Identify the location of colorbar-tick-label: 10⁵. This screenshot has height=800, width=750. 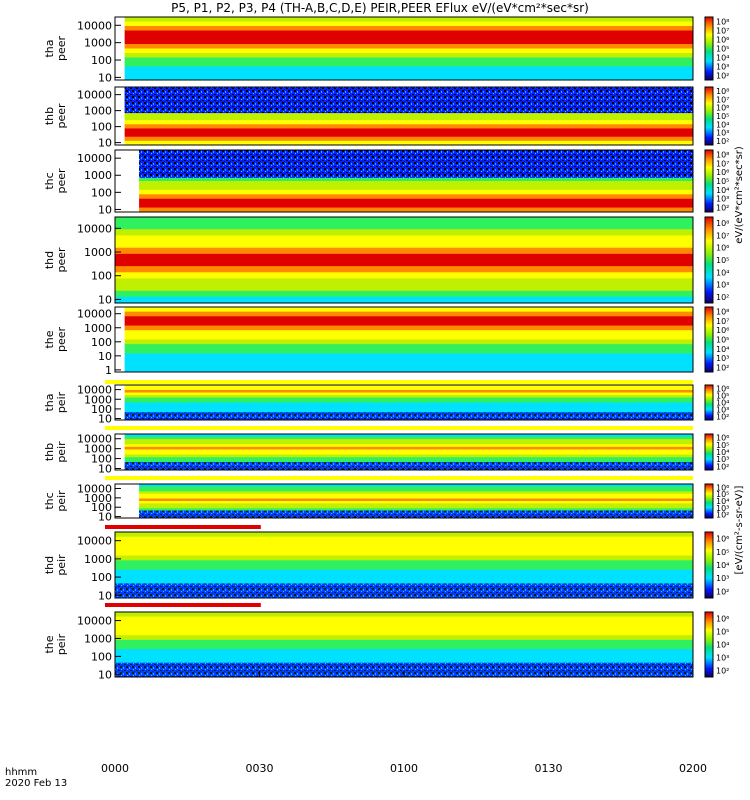
(722, 260).